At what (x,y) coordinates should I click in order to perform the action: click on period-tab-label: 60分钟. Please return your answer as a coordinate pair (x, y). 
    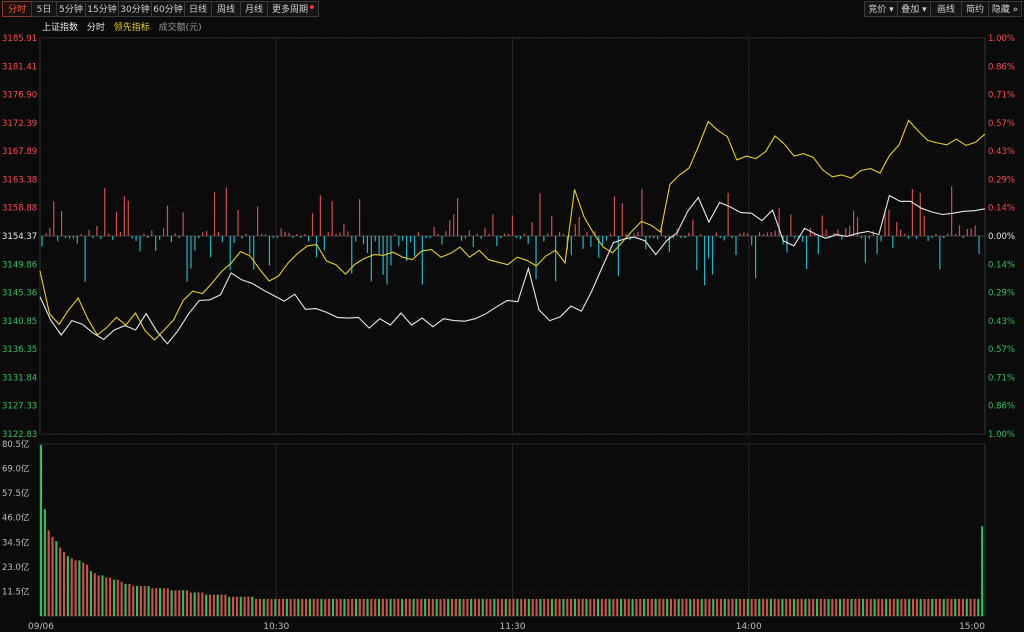
    Looking at the image, I should click on (168, 10).